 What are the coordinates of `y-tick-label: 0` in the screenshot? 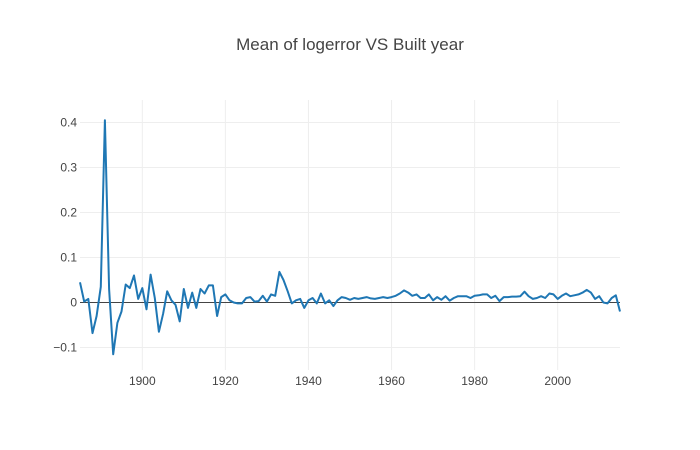 It's located at (73, 303).